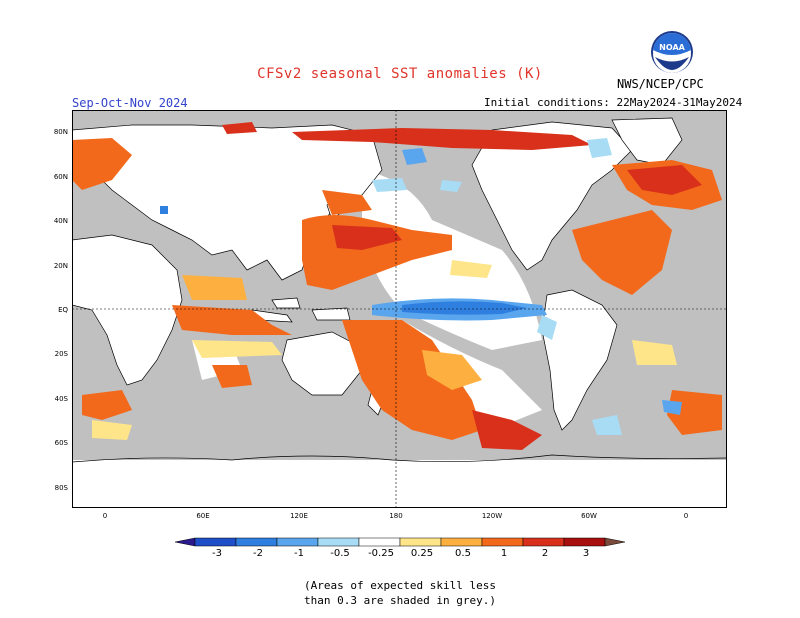 The height and width of the screenshot is (618, 800). I want to click on lat-tick-40n: 40N, so click(60, 221).